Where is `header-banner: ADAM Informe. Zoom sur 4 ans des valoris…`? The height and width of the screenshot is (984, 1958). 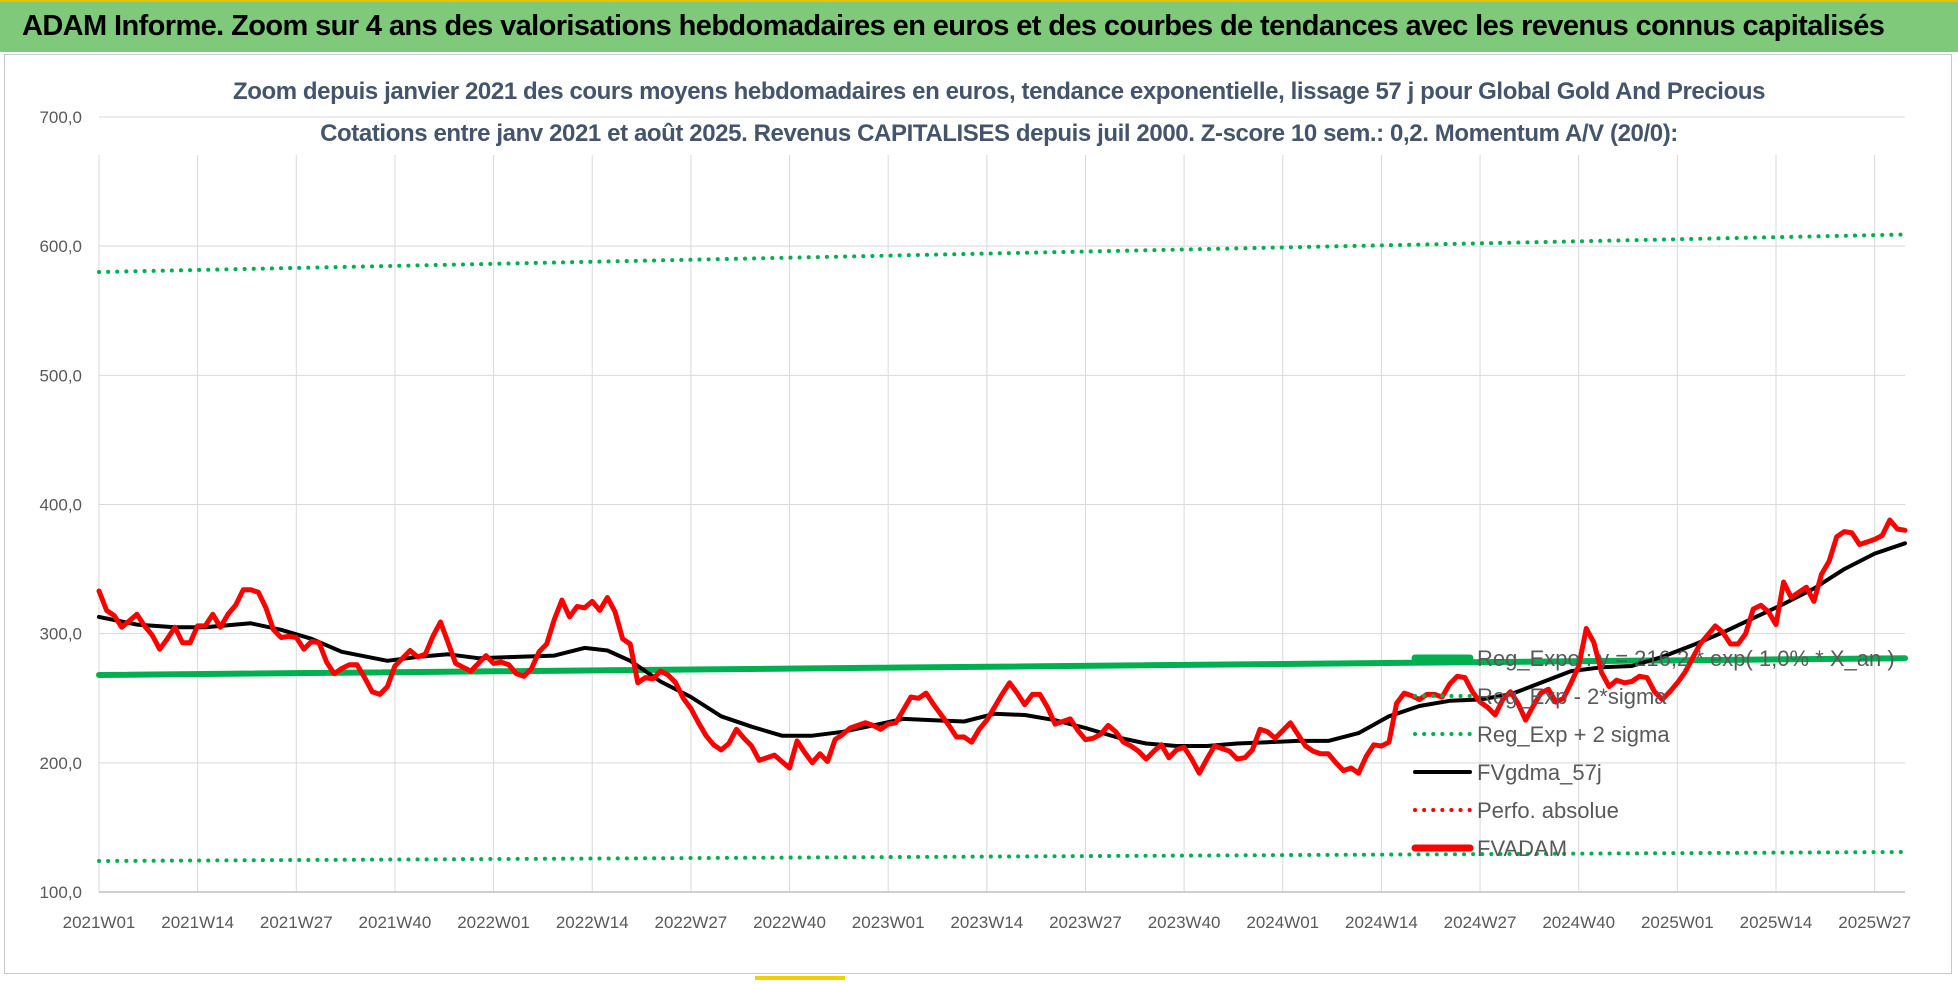 header-banner: ADAM Informe. Zoom sur 4 ans des valoris… is located at coordinates (979, 26).